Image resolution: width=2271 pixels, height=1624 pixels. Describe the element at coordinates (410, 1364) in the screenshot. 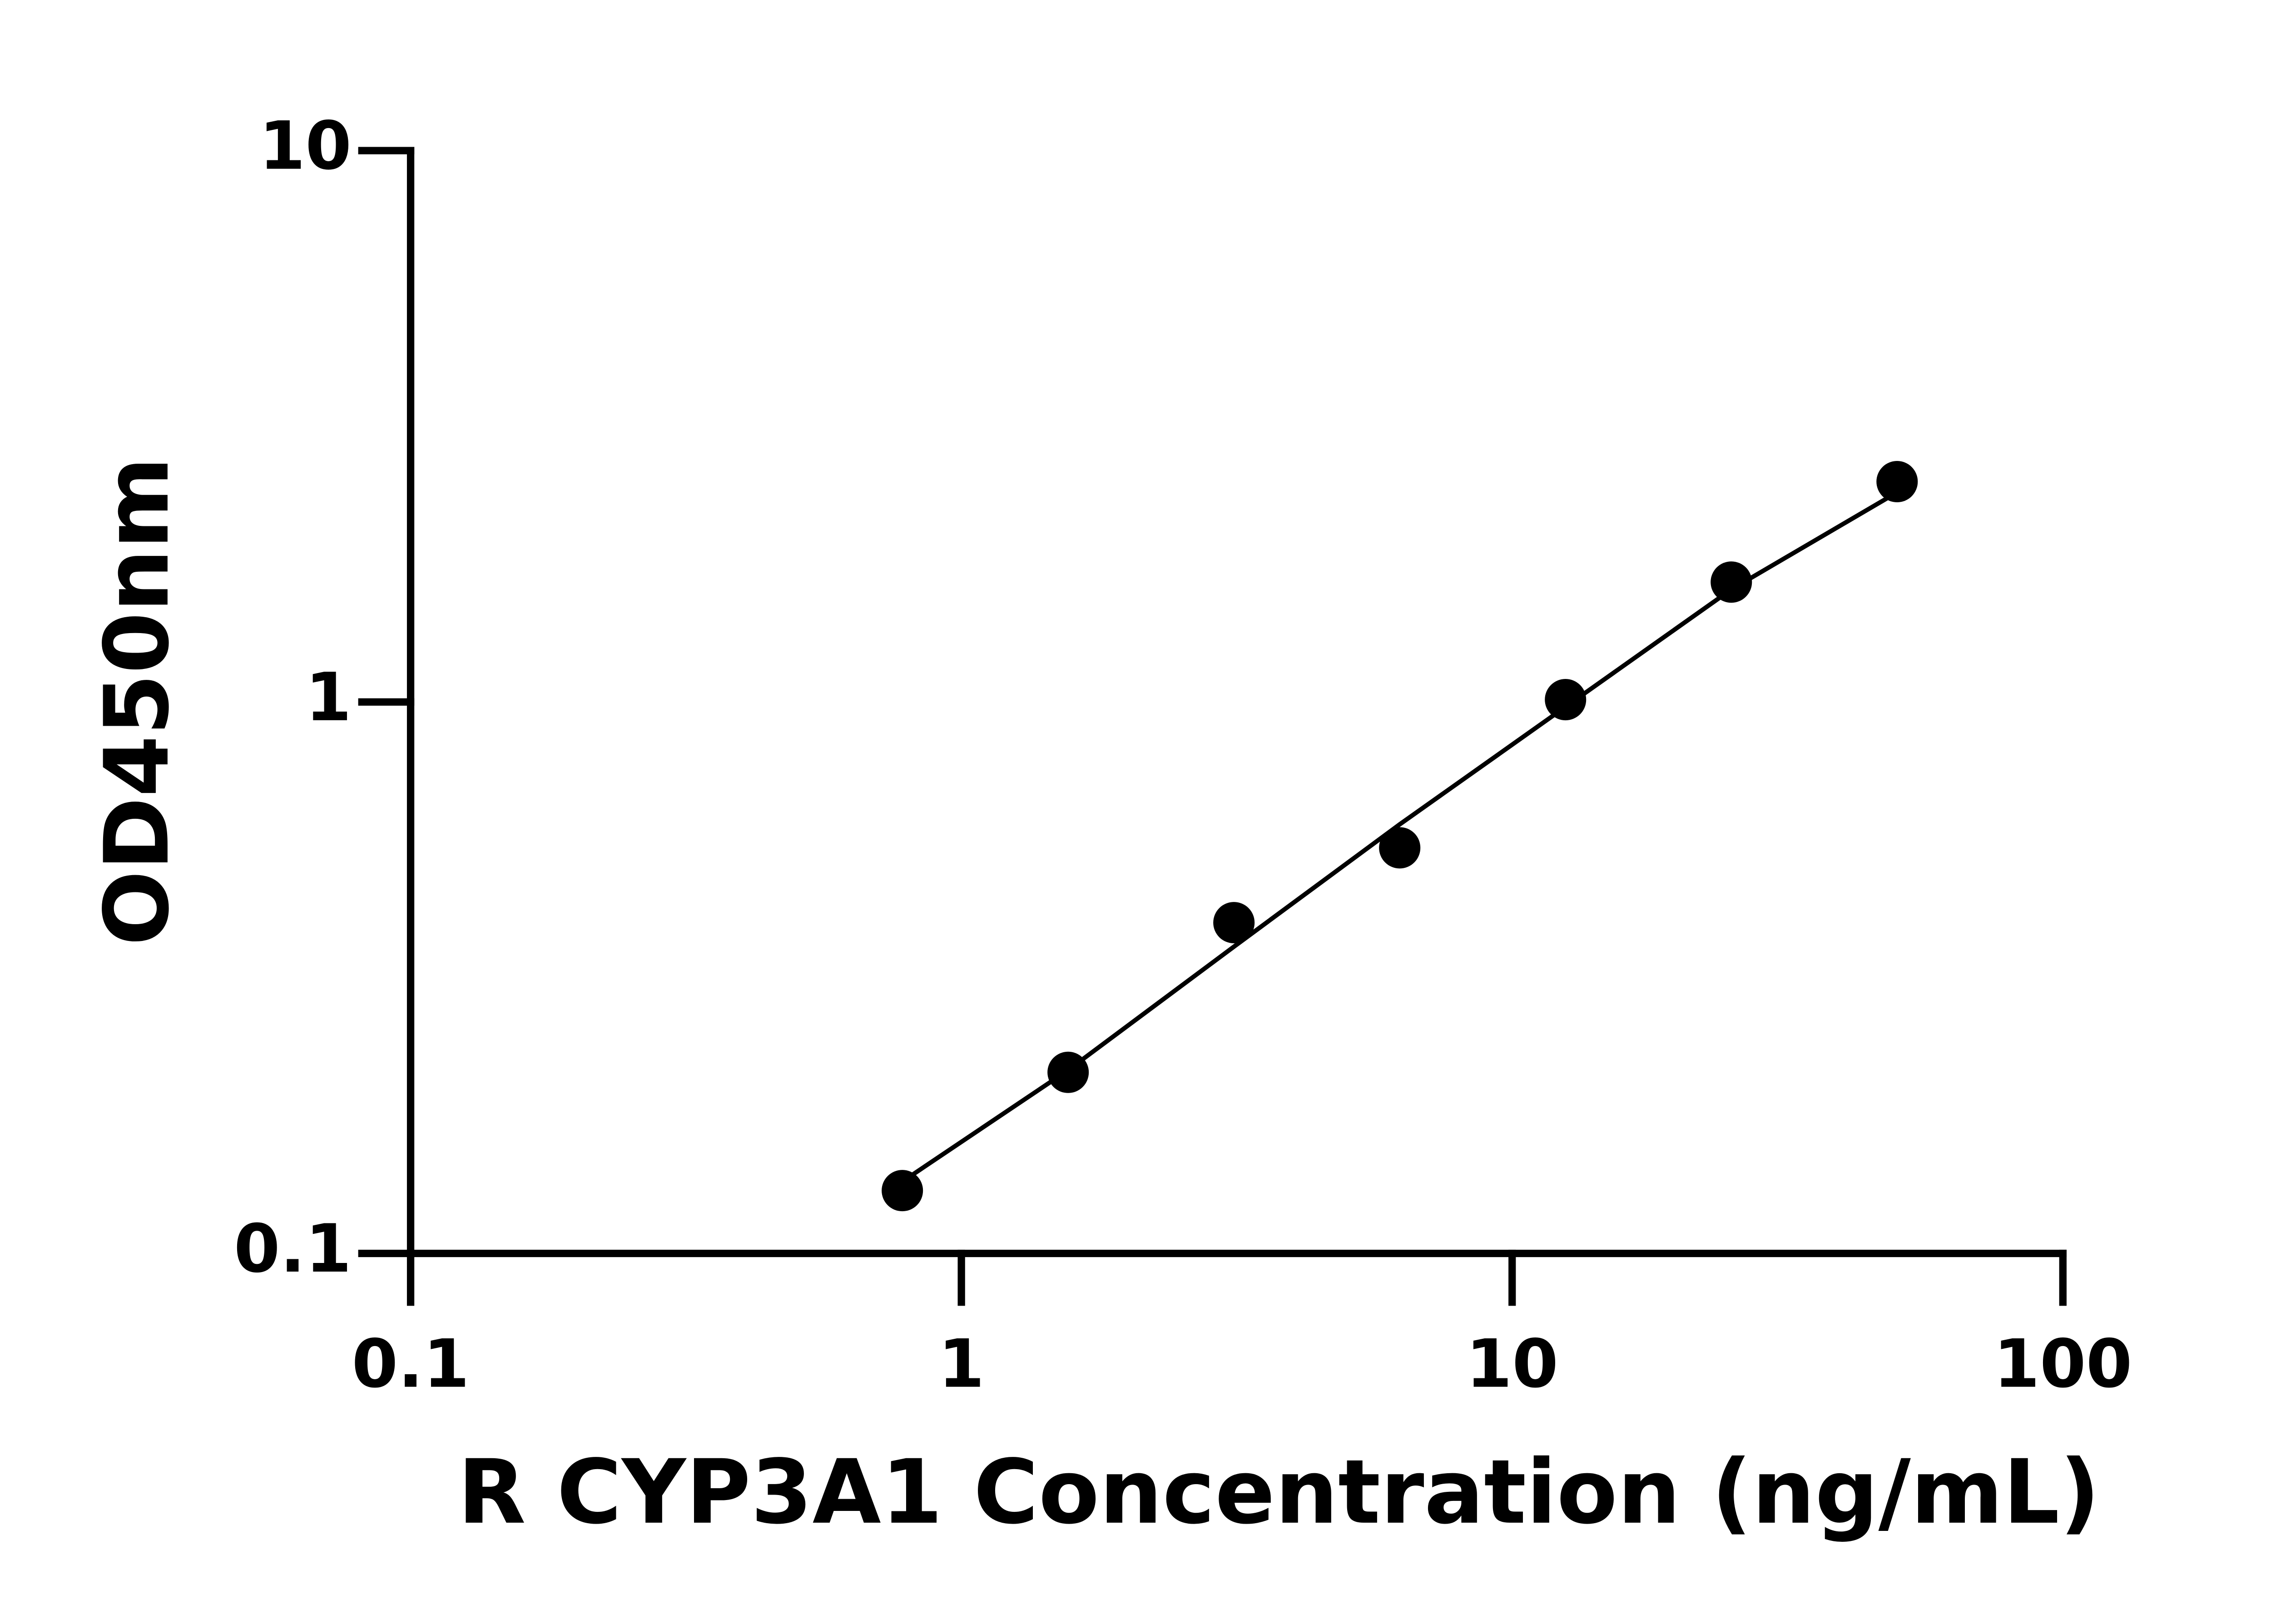

I see `x-tick-label: 0.1` at that location.